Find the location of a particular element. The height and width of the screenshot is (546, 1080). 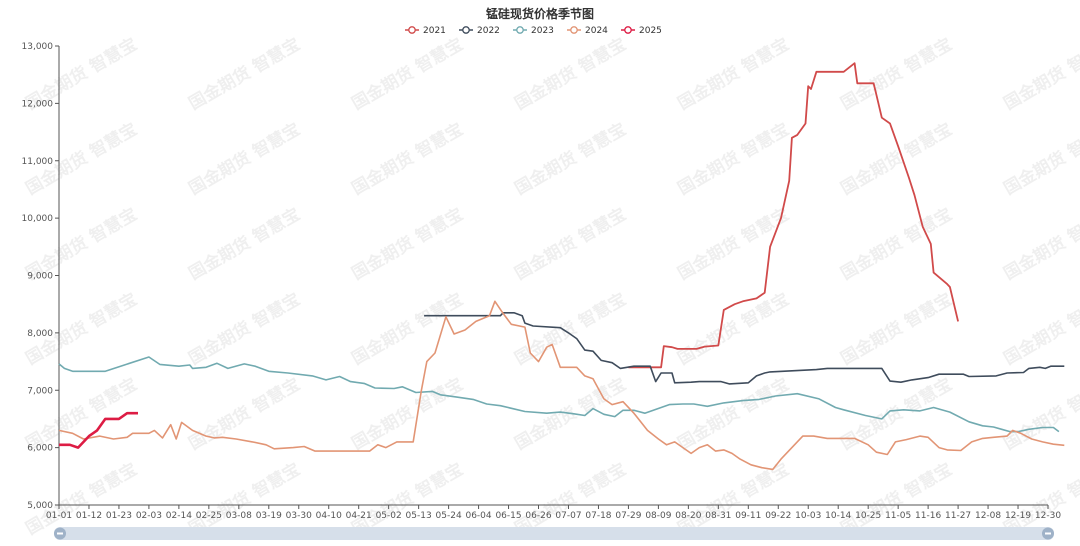

x-tick-label: 01-01 is located at coordinates (59, 516).